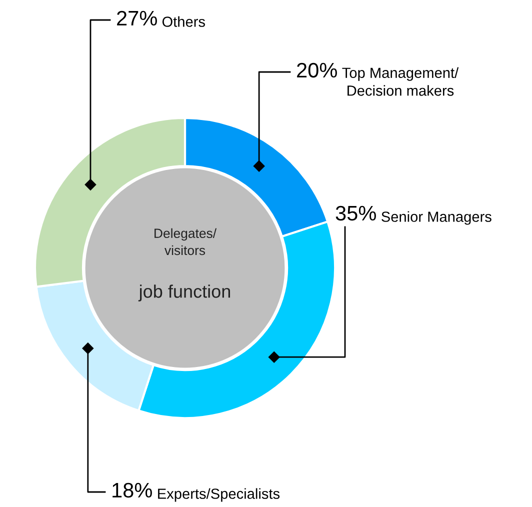 The width and height of the screenshot is (532, 507). Describe the element at coordinates (400, 81) in the screenshot. I see `slice-label: Top Management/ Decision makers` at that location.